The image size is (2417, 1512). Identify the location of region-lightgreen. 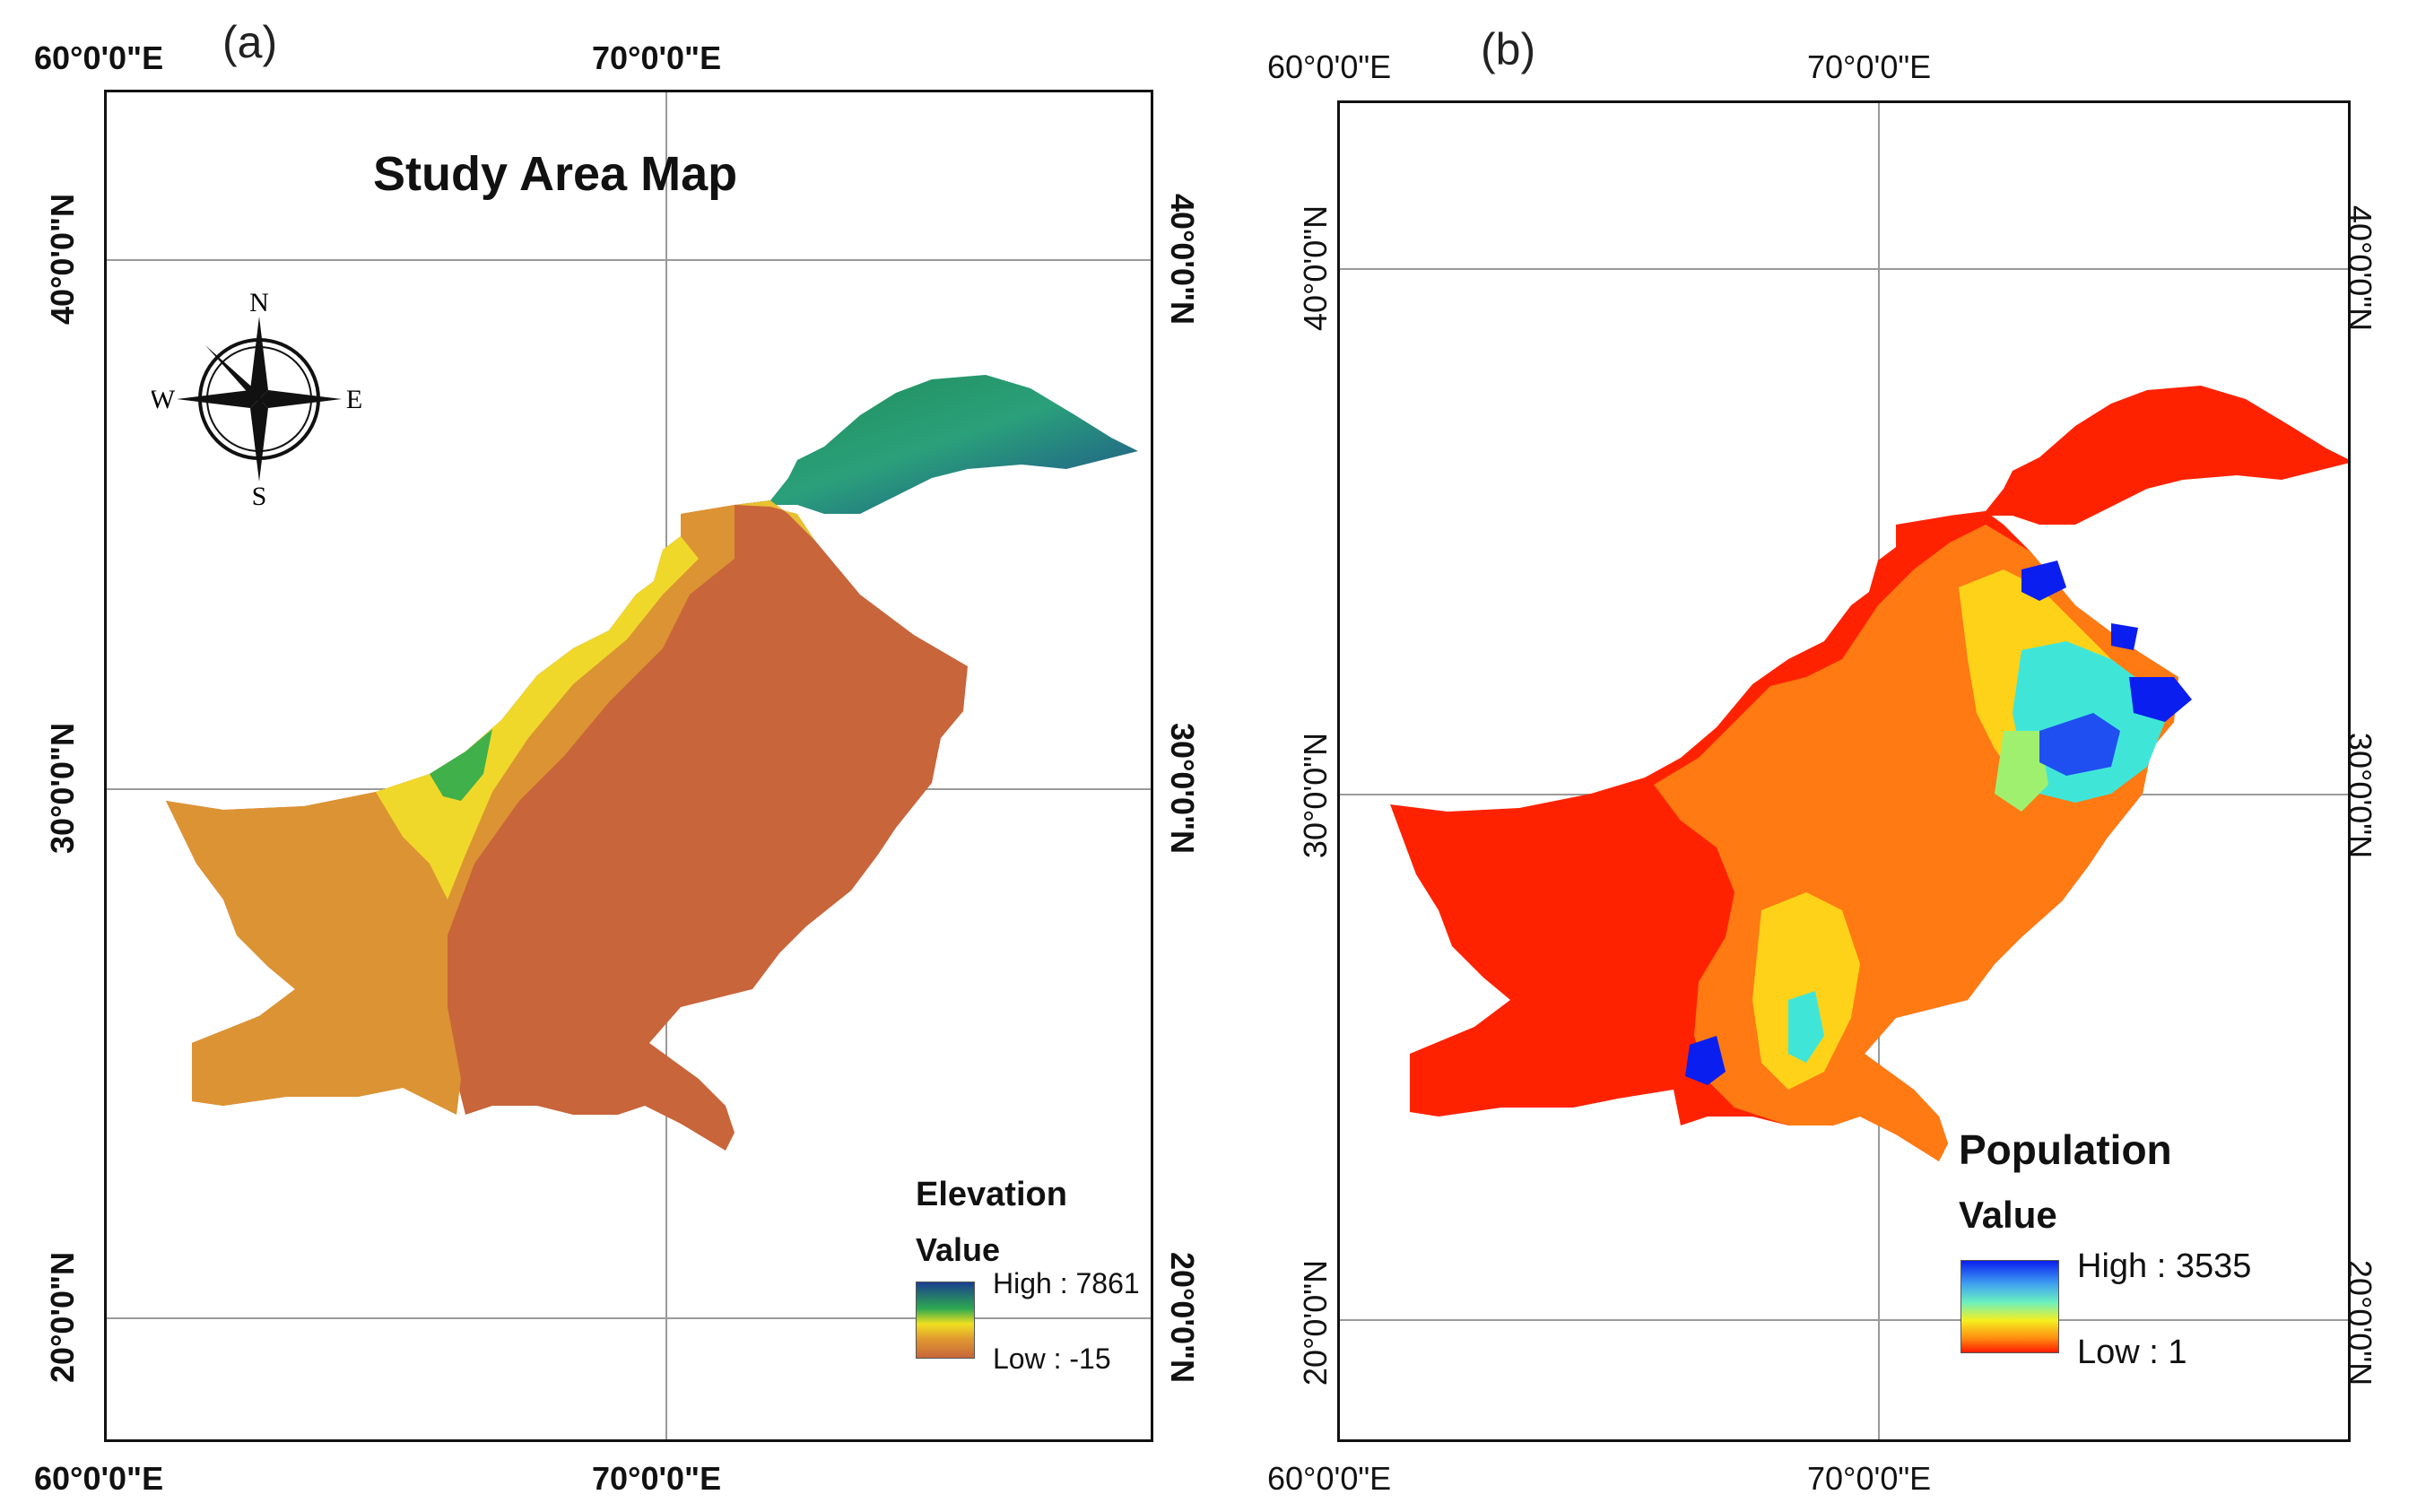
(2021, 772).